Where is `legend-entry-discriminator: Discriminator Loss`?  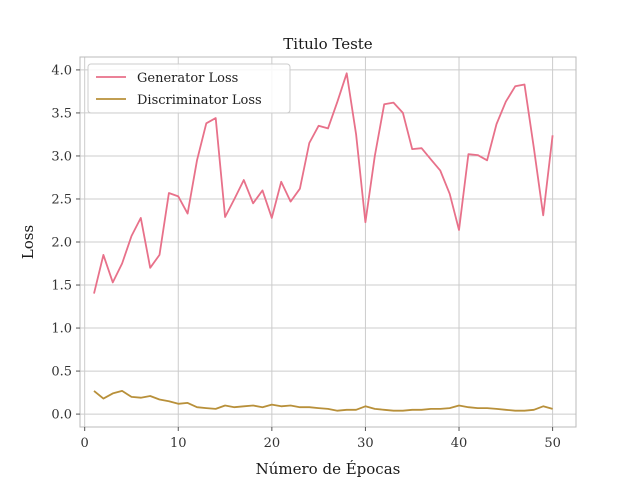 legend-entry-discriminator: Discriminator Loss is located at coordinates (199, 100).